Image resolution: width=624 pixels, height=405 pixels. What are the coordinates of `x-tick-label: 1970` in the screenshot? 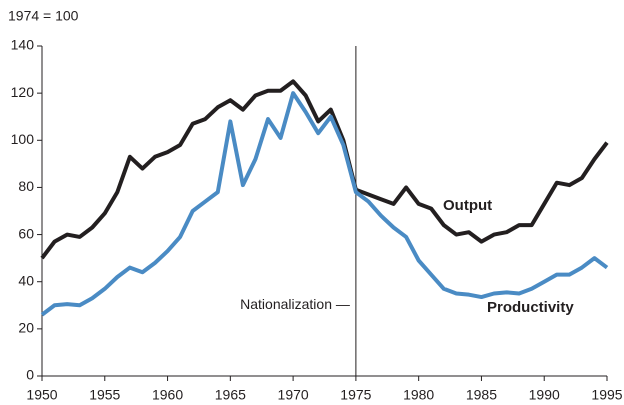 It's located at (293, 395).